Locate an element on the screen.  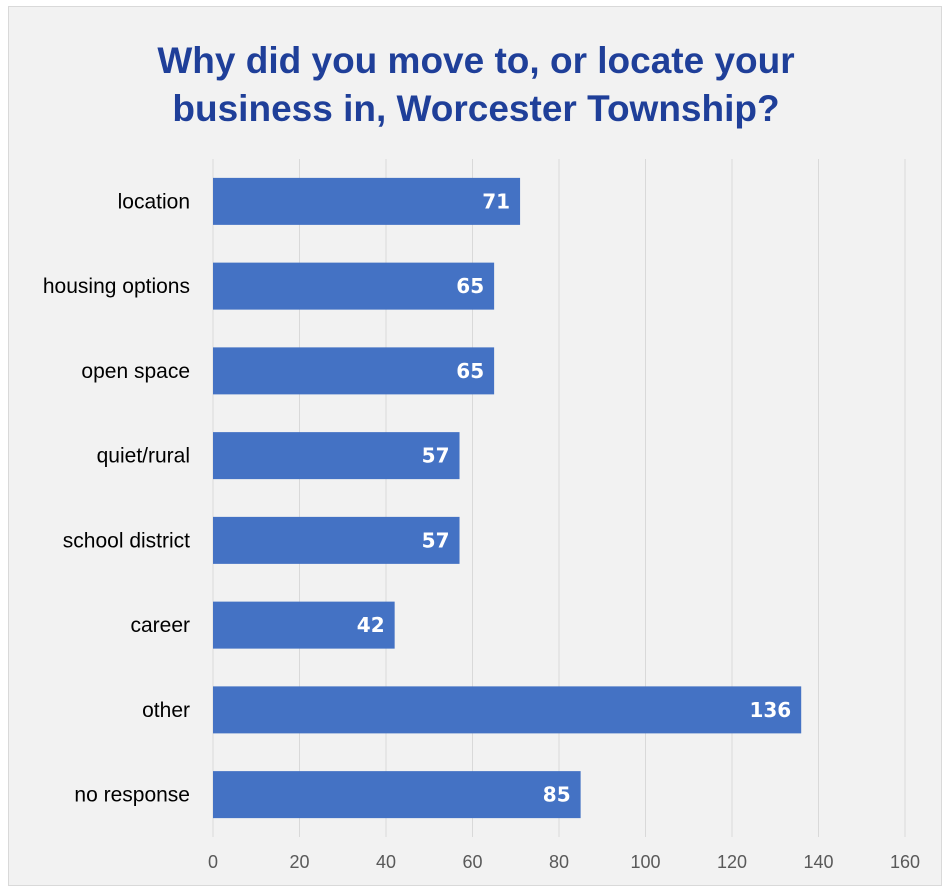
category-label: location is located at coordinates (154, 201).